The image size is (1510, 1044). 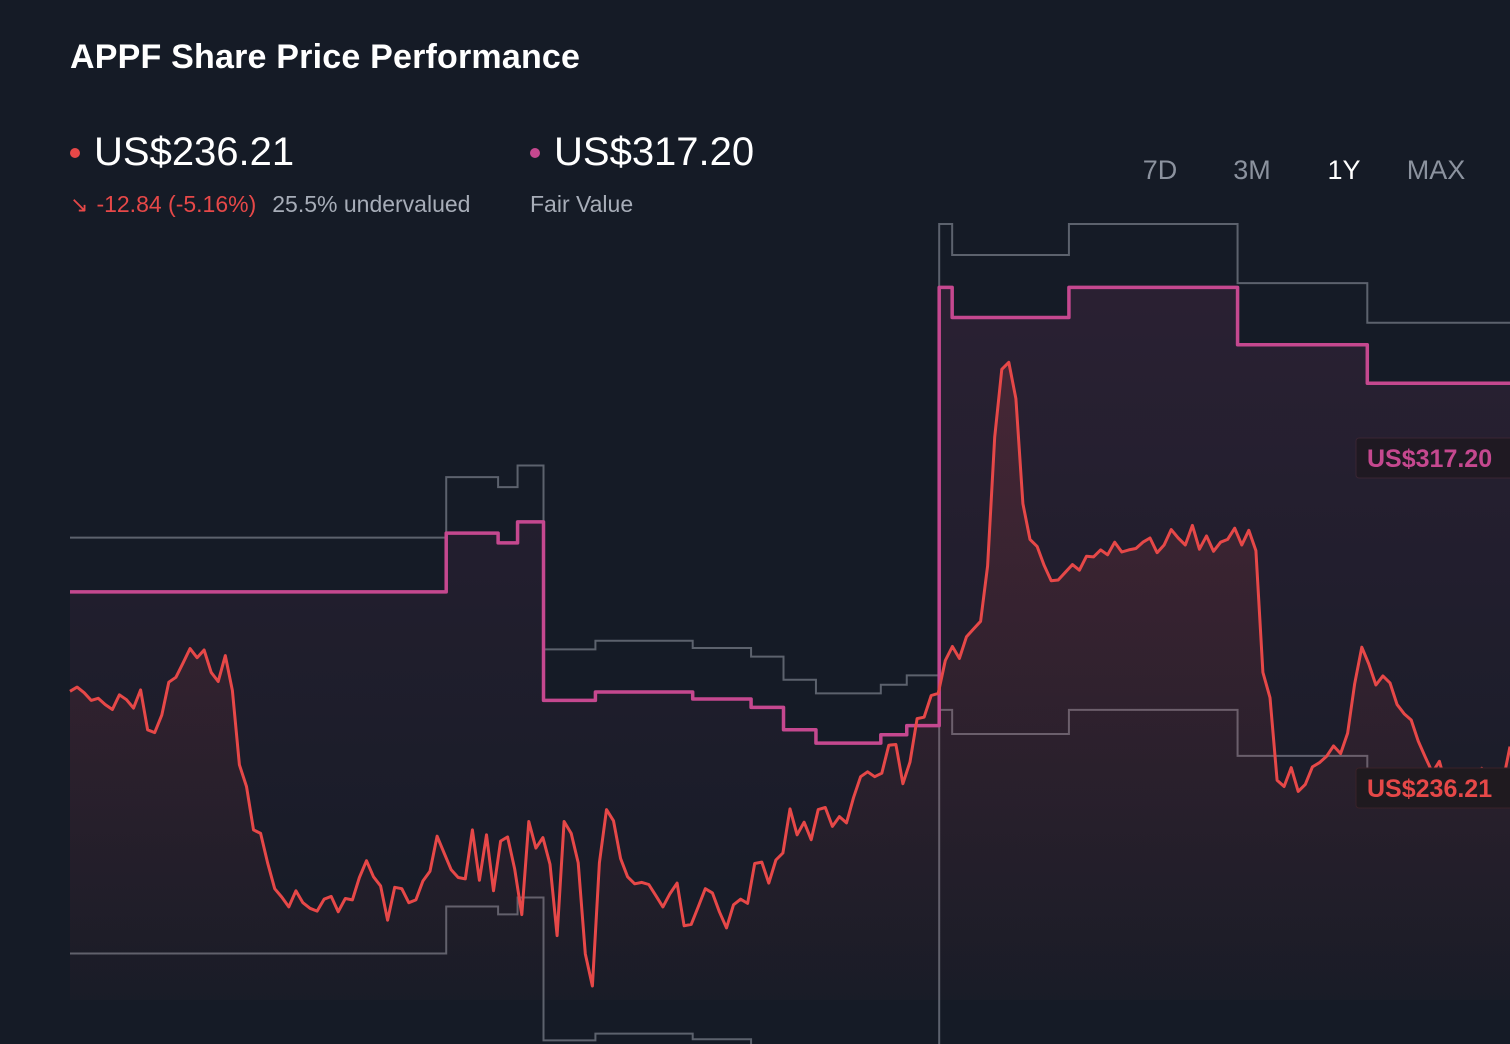 I want to click on fair-value-legend-dot, so click(x=535, y=152).